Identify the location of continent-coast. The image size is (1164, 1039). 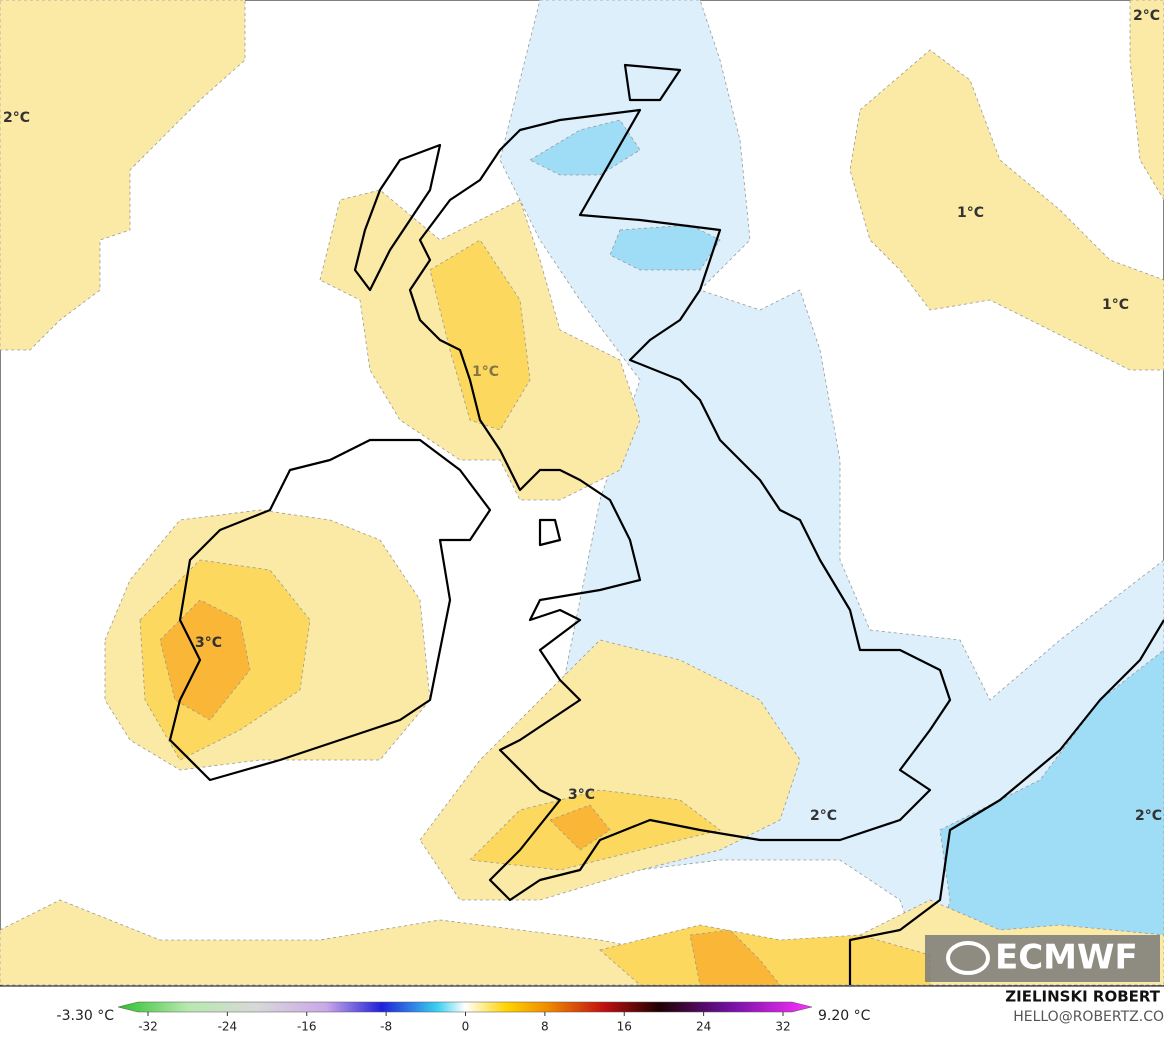
(1006, 802).